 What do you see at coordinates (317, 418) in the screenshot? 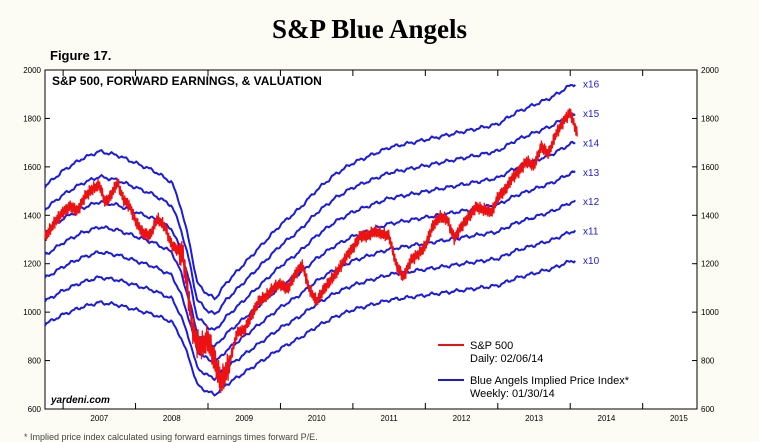
I see `x-tick-label: 2010` at bounding box center [317, 418].